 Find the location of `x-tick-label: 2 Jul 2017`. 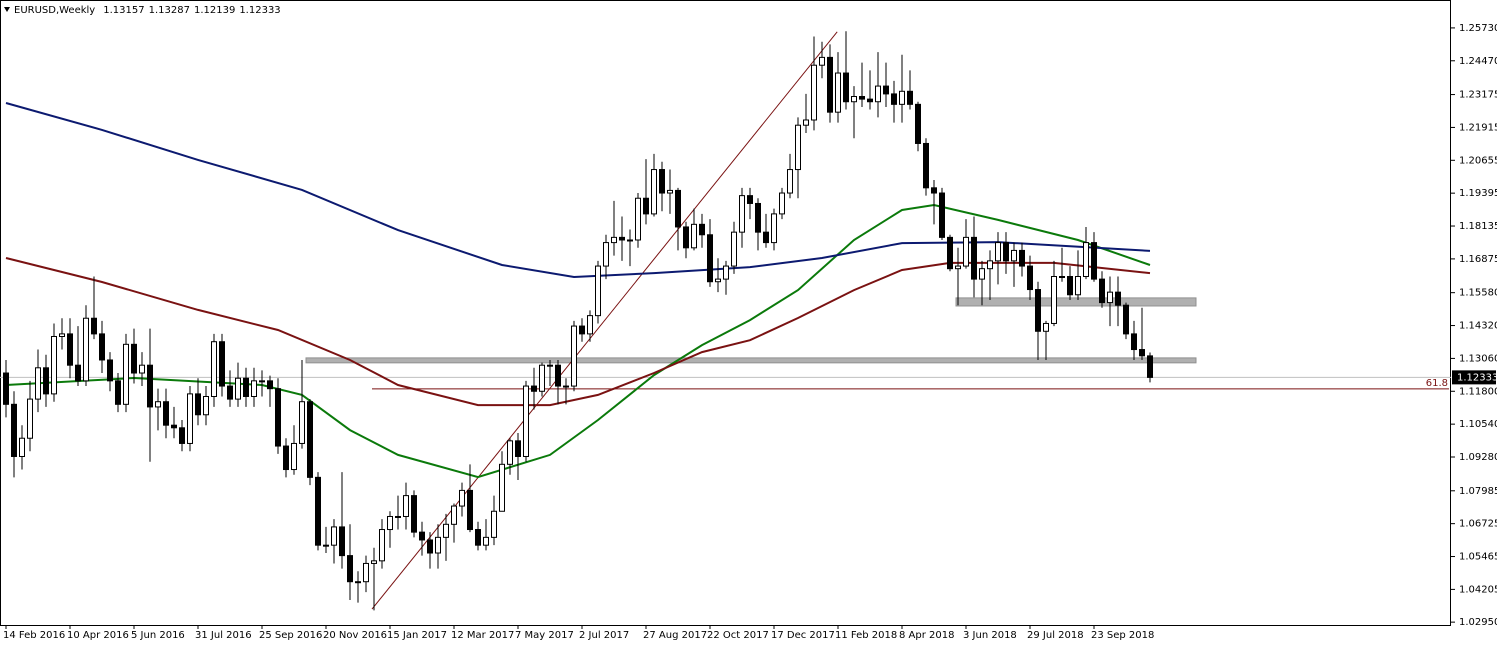

x-tick-label: 2 Jul 2017 is located at coordinates (604, 635).